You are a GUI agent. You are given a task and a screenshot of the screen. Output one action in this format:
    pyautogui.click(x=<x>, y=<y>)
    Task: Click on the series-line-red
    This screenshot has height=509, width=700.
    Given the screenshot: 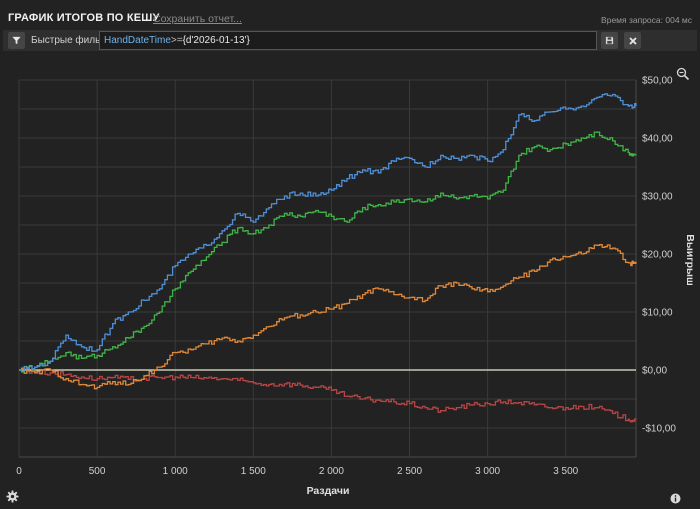 What is the action you would take?
    pyautogui.click(x=328, y=395)
    